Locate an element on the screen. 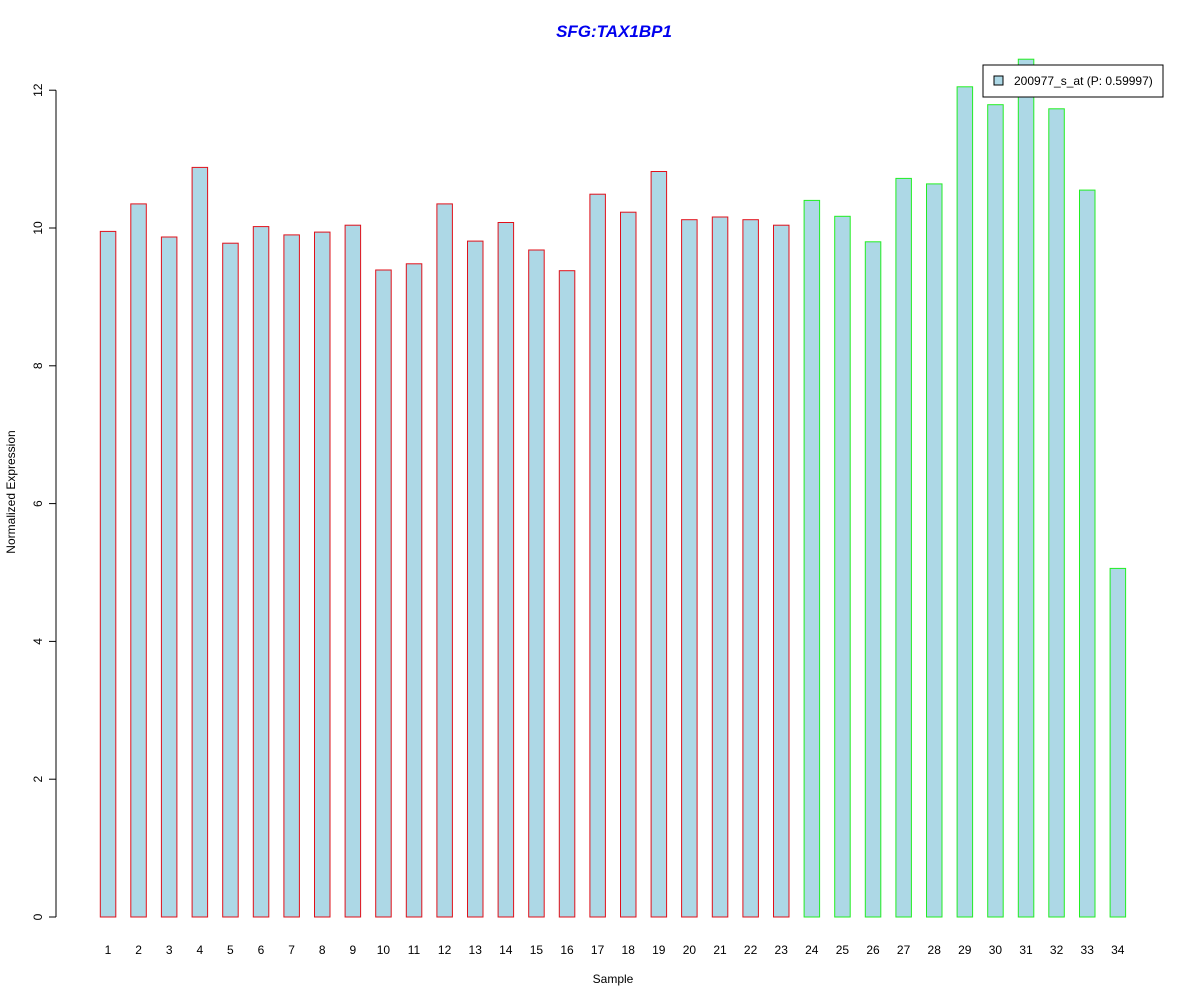  legend-box is located at coordinates (1073, 81).